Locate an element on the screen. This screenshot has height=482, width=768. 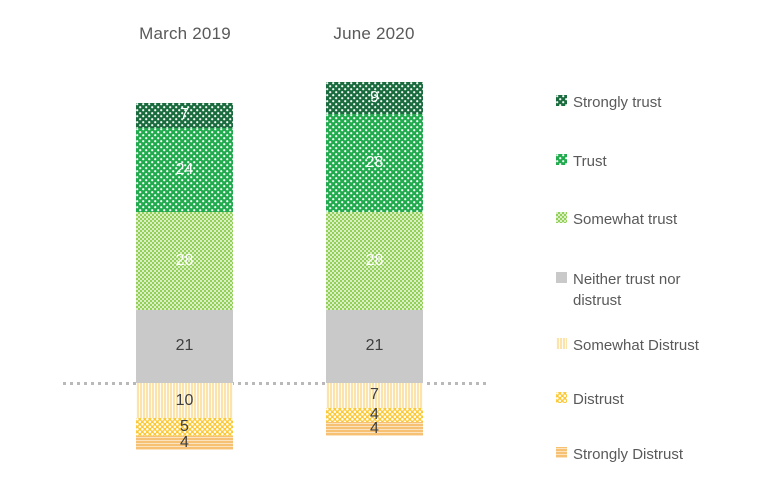
legend-label: Distrust is located at coordinates (598, 399).